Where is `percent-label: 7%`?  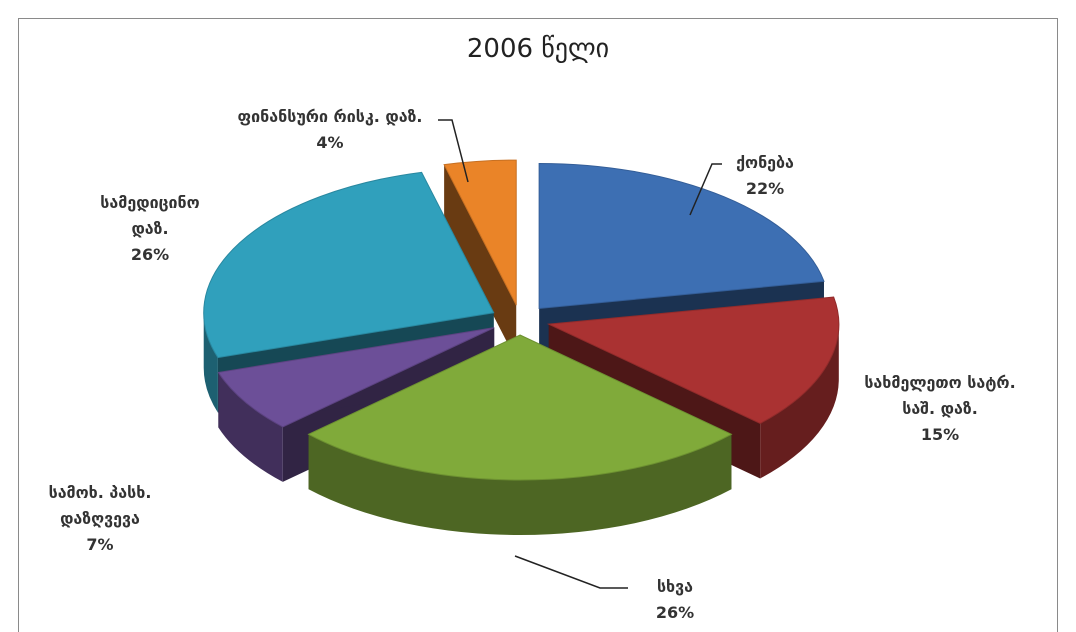
percent-label: 7% is located at coordinates (100, 544).